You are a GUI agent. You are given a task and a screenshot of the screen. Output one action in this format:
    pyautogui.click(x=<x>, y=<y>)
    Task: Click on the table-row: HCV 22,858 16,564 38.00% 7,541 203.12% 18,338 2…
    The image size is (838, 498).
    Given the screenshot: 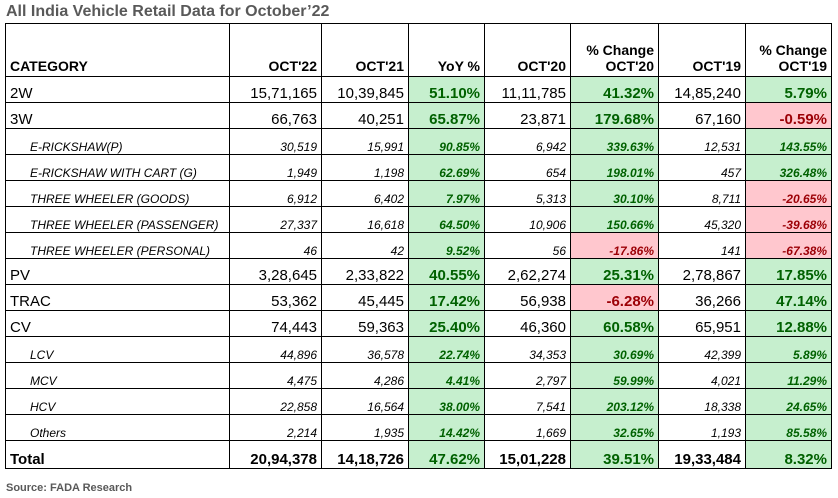 What is the action you would take?
    pyautogui.click(x=418, y=401)
    